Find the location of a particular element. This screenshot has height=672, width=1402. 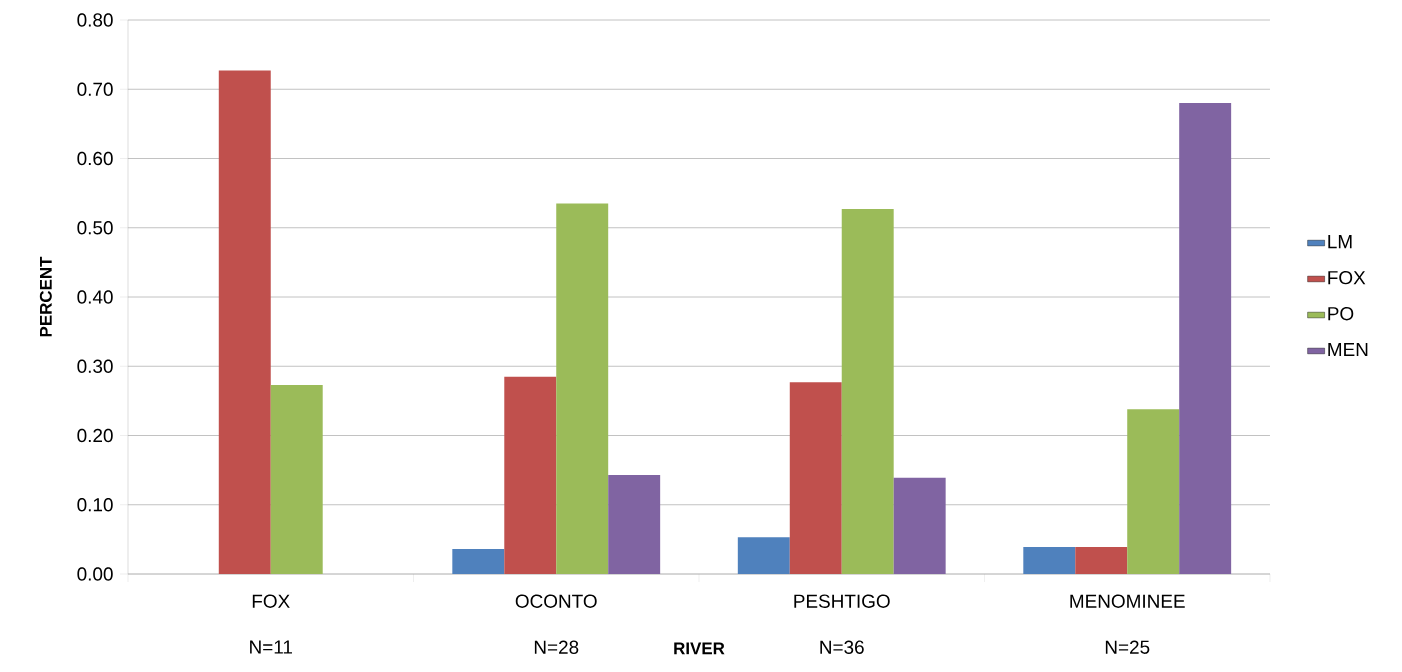

y-axis-title: PERCENT is located at coordinates (45, 296).